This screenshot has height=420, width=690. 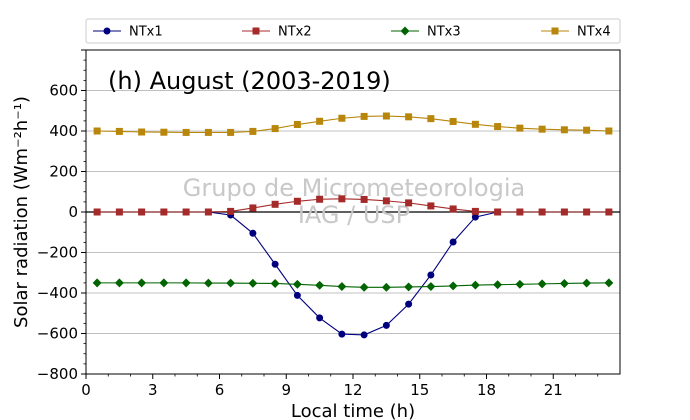 What do you see at coordinates (352, 390) in the screenshot?
I see `x-tick-label: 12` at bounding box center [352, 390].